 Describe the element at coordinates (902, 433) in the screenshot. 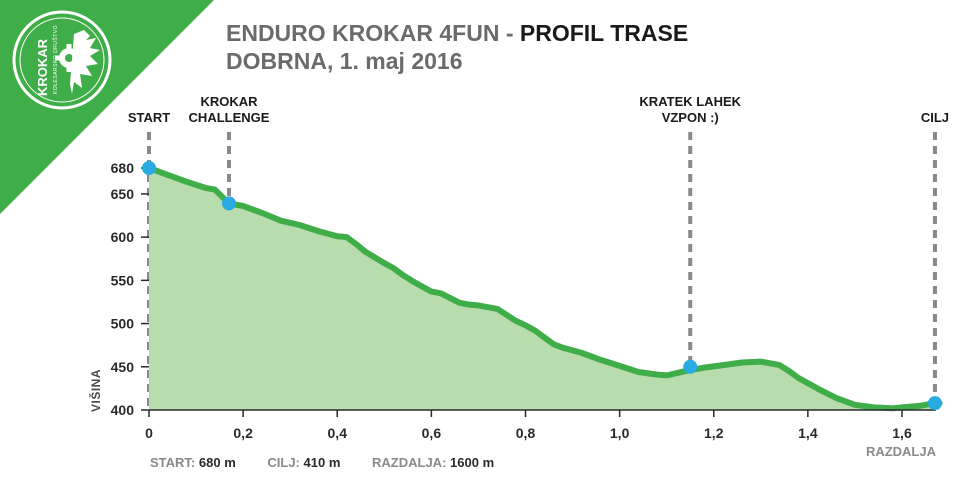

I see `x-tick-label: 1,6` at that location.